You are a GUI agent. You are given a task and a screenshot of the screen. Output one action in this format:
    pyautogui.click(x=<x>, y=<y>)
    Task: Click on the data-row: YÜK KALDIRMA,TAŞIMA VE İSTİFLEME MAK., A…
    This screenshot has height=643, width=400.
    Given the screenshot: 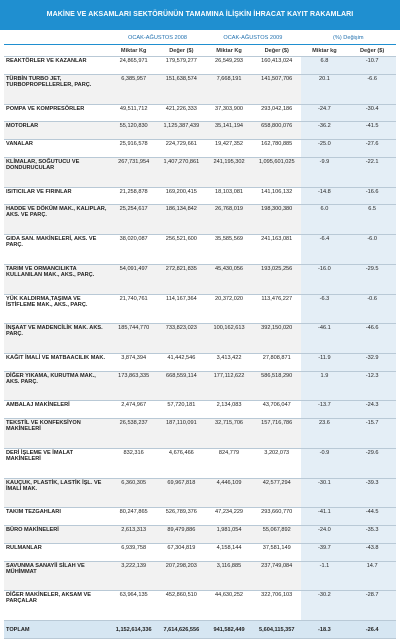 What is the action you would take?
    pyautogui.click(x=200, y=309)
    